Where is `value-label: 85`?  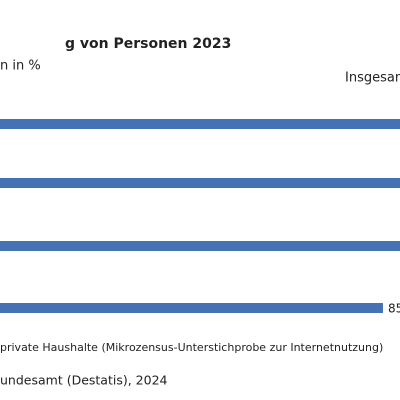
value-label: 85 is located at coordinates (394, 309).